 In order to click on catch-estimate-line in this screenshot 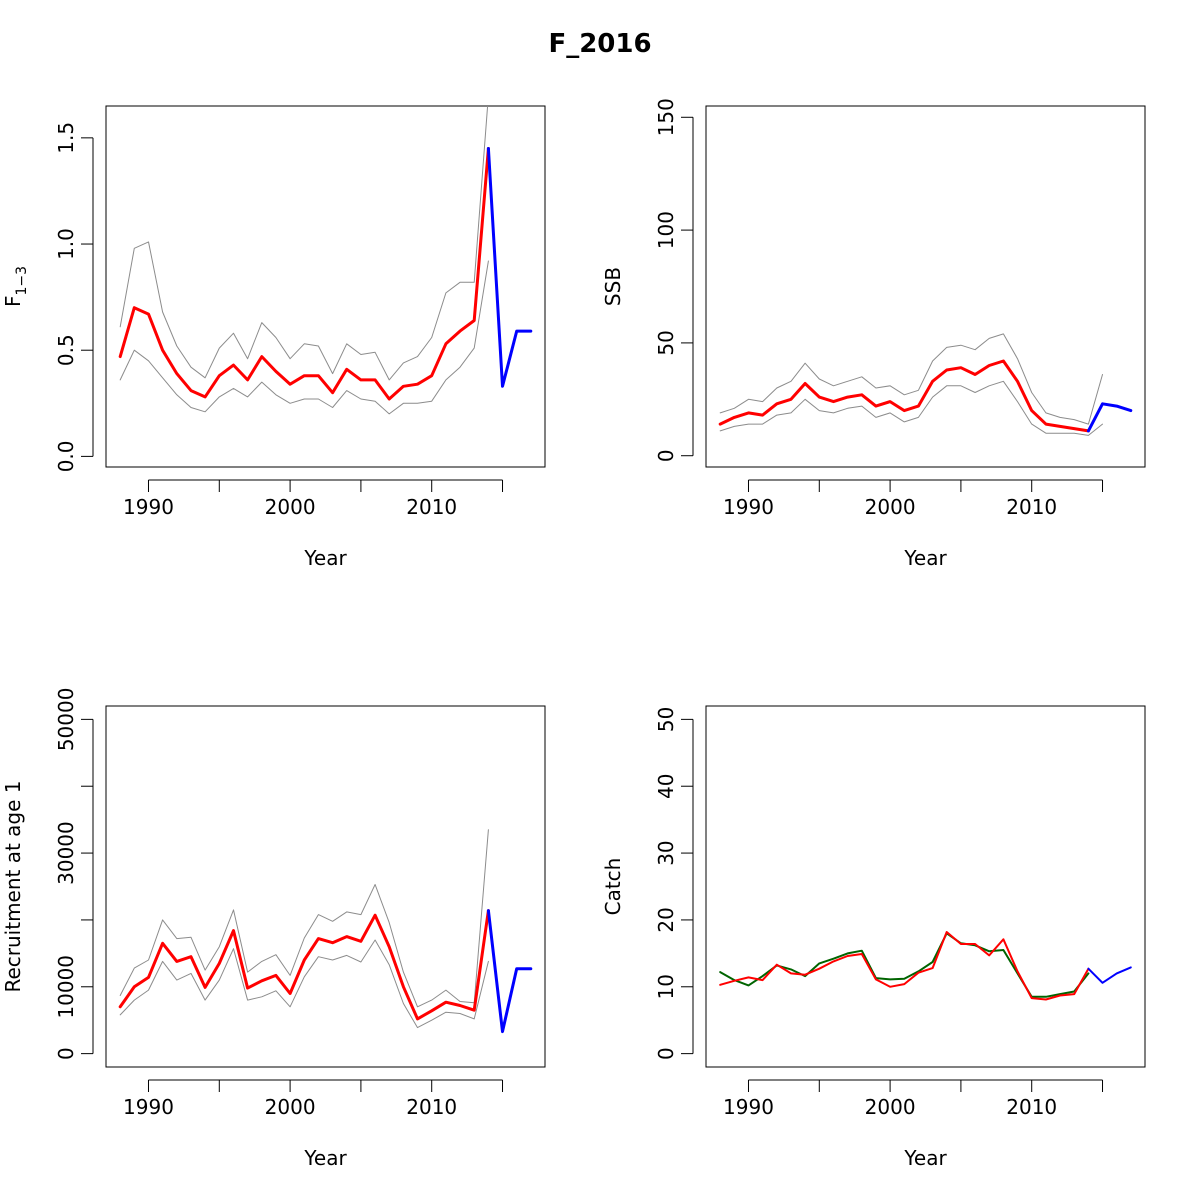, I will do `click(904, 966)`.